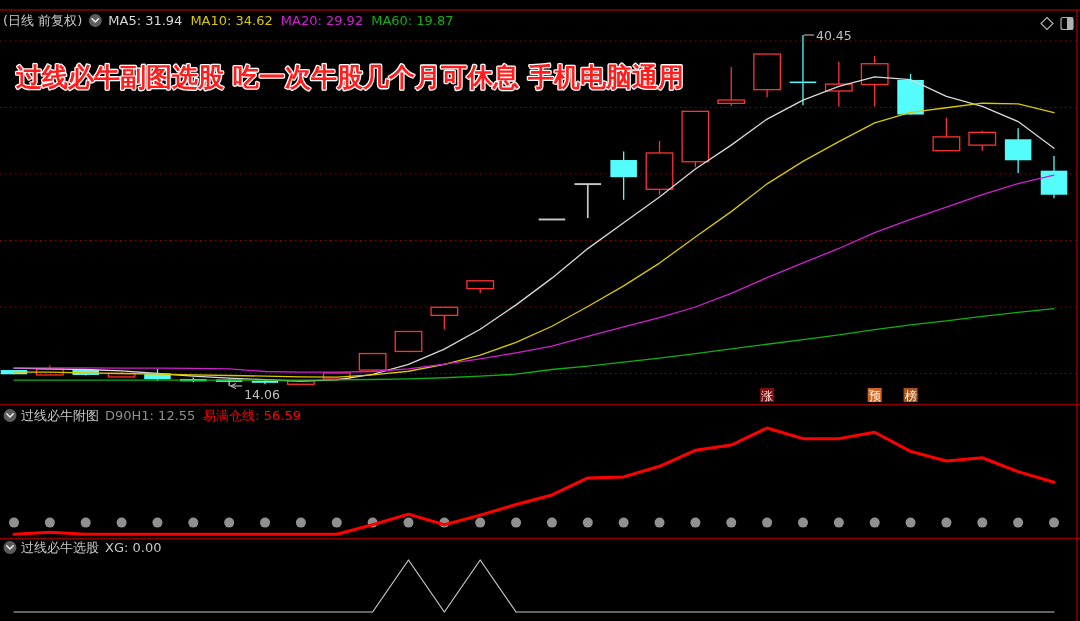 The width and height of the screenshot is (1080, 621). Describe the element at coordinates (60, 547) in the screenshot. I see `title: 过线必牛选股` at that location.